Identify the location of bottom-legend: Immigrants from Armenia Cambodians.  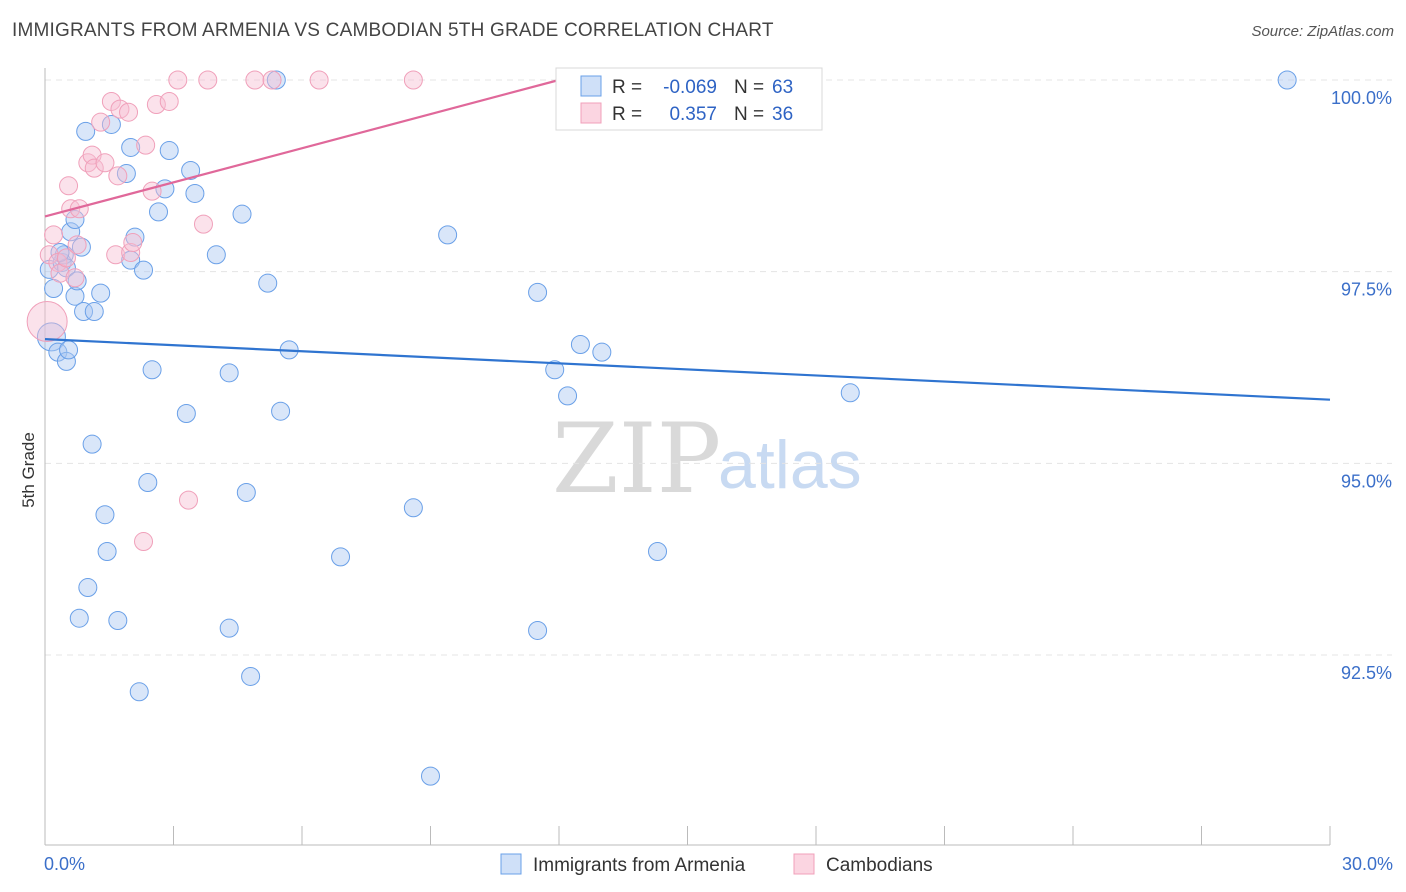
(716, 864).